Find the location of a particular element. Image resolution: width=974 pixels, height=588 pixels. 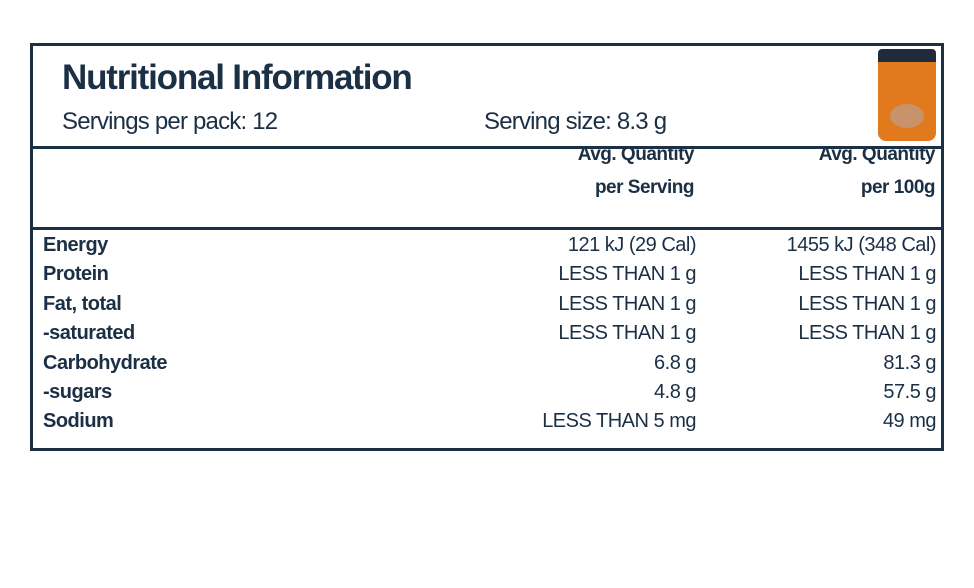

product-image is located at coordinates (907, 95).